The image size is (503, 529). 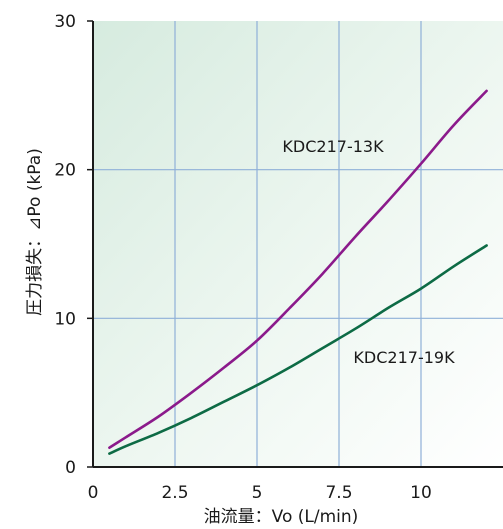 I want to click on y-tick-label: 0, so click(x=70, y=468).